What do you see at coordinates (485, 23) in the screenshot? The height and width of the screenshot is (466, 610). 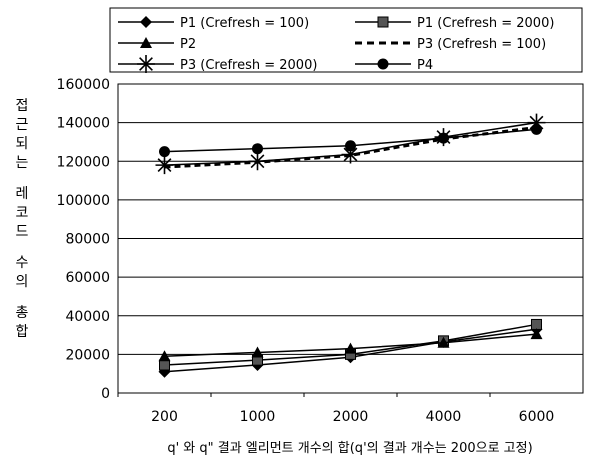 I see `legend-label: P1 (Crefresh = 2000)` at bounding box center [485, 23].